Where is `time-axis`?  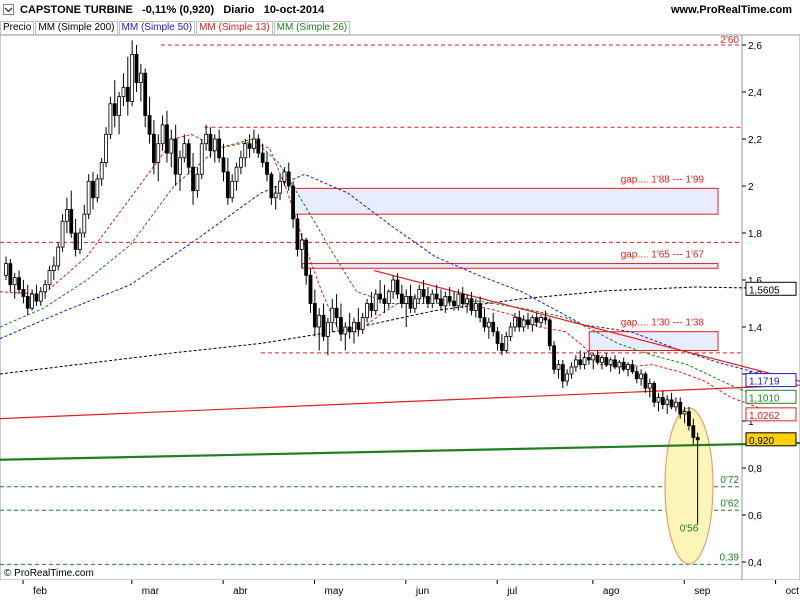 time-axis is located at coordinates (400, 590).